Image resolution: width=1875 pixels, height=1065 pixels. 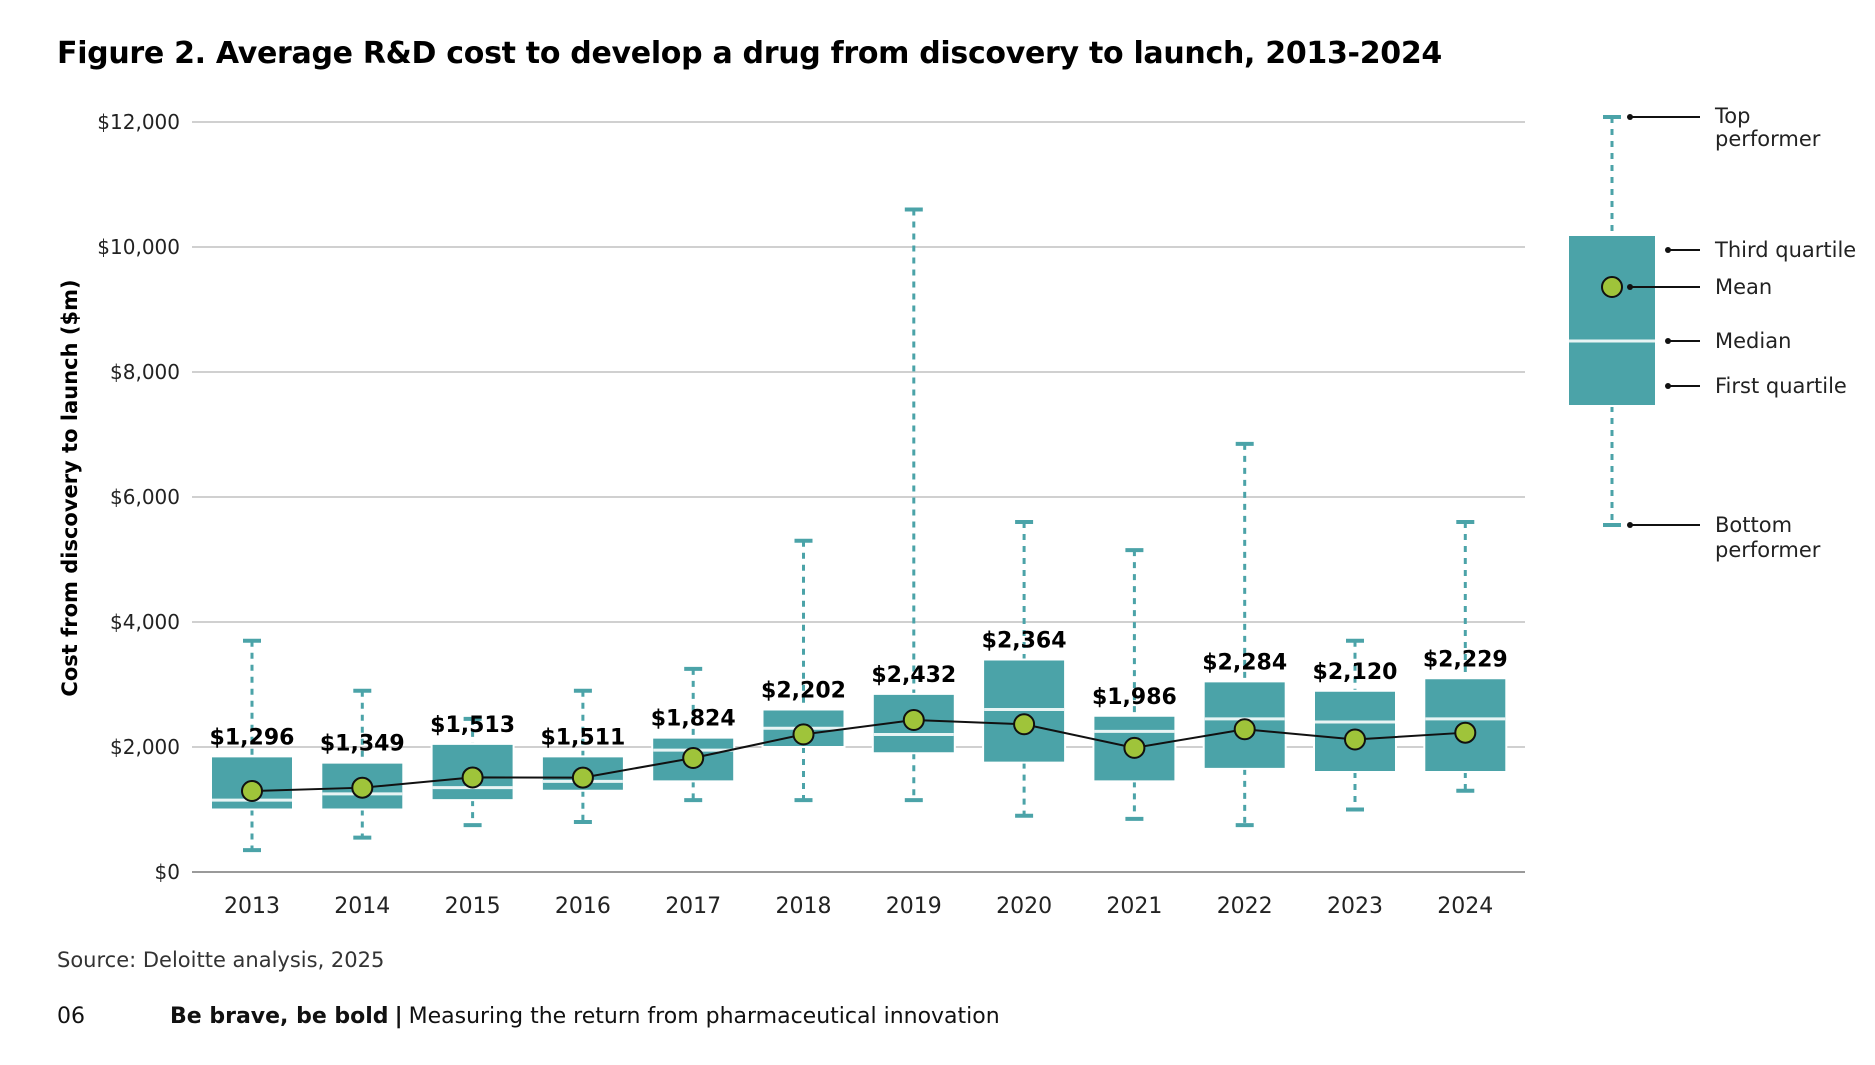 I want to click on mean-trend-line, so click(x=858, y=755).